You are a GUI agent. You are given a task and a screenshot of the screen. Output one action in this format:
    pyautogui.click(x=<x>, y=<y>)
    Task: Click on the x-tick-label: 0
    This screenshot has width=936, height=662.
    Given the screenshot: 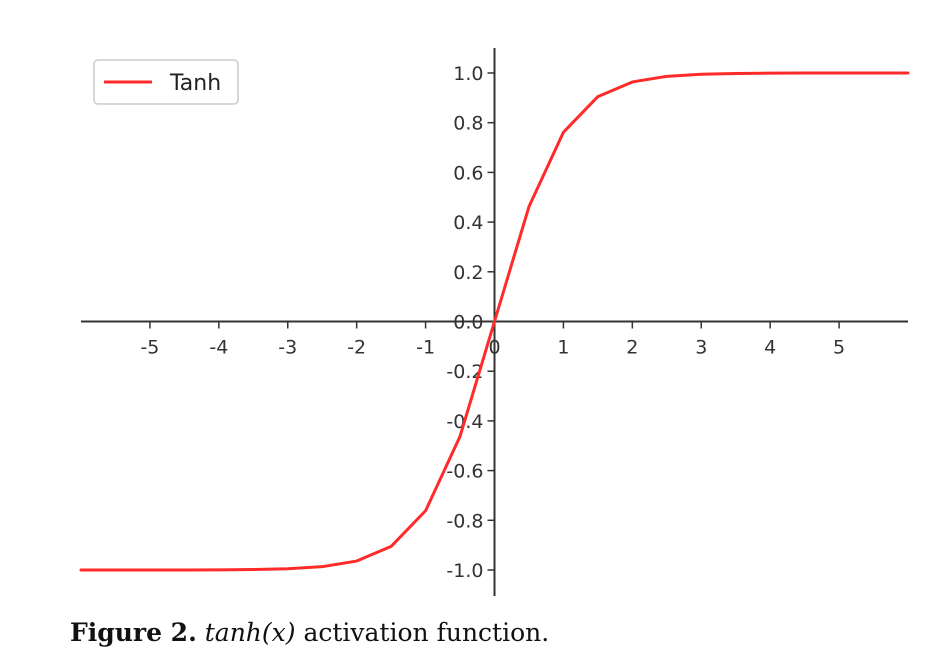 What is the action you would take?
    pyautogui.click(x=494, y=348)
    